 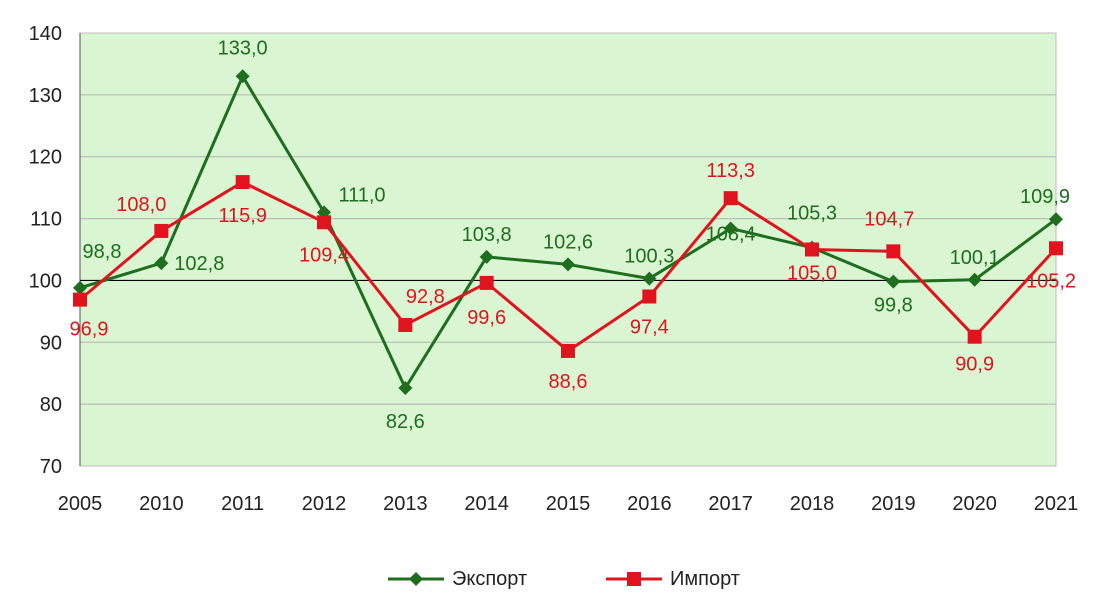 I want to click on x-tick-label: 2013, so click(x=405, y=504).